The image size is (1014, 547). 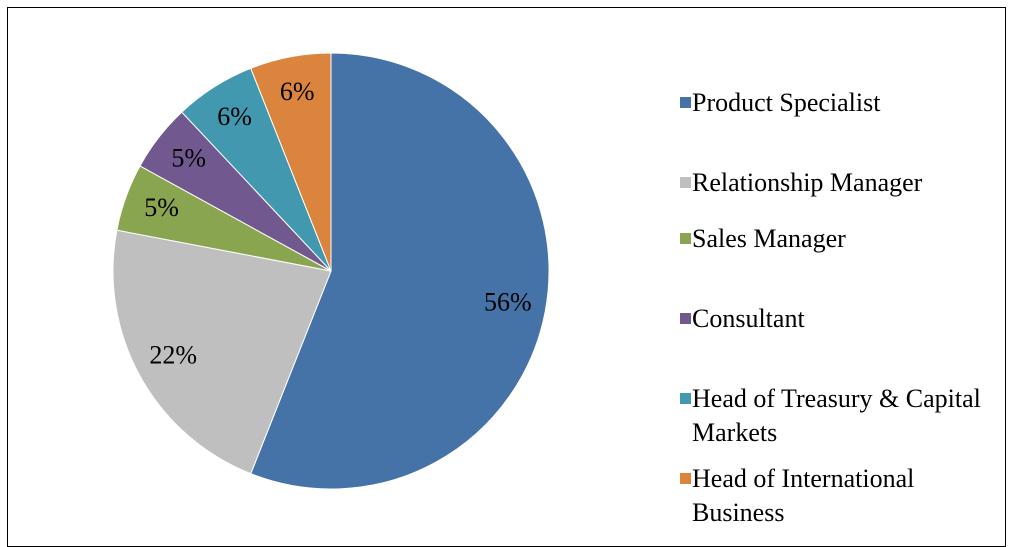 What do you see at coordinates (786, 102) in the screenshot?
I see `legend-label: Product Specialist` at bounding box center [786, 102].